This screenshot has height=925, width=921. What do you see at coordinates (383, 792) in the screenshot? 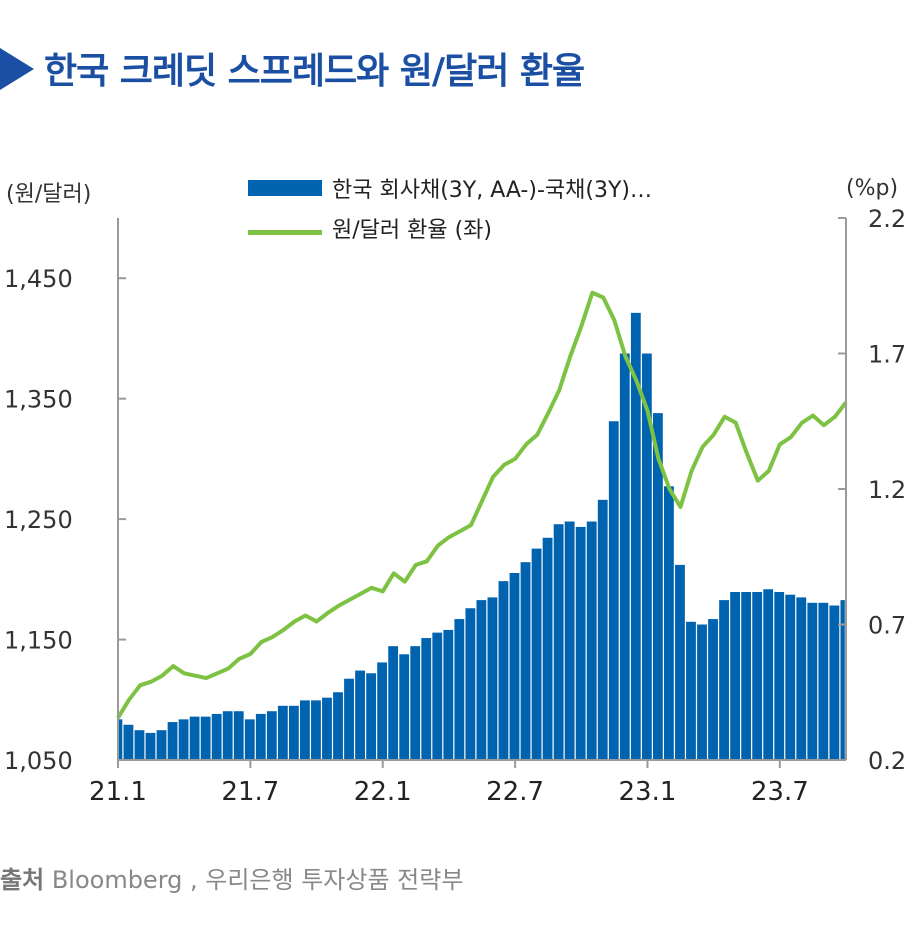
I see `x-tick-label: 22.1` at bounding box center [383, 792].